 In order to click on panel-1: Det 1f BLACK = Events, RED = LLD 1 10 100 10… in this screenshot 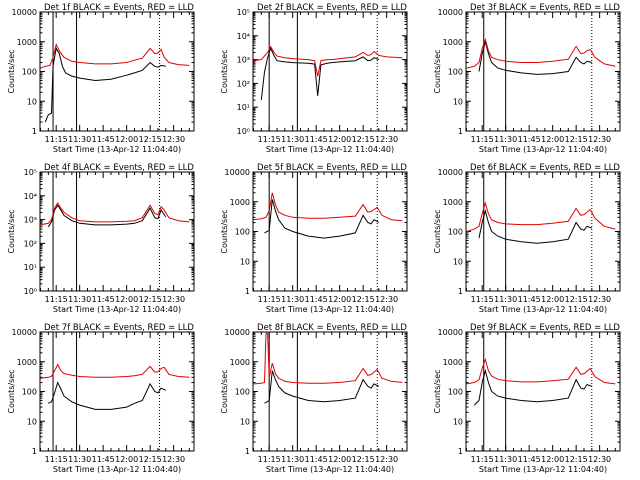, I will do `click(101, 78)`.